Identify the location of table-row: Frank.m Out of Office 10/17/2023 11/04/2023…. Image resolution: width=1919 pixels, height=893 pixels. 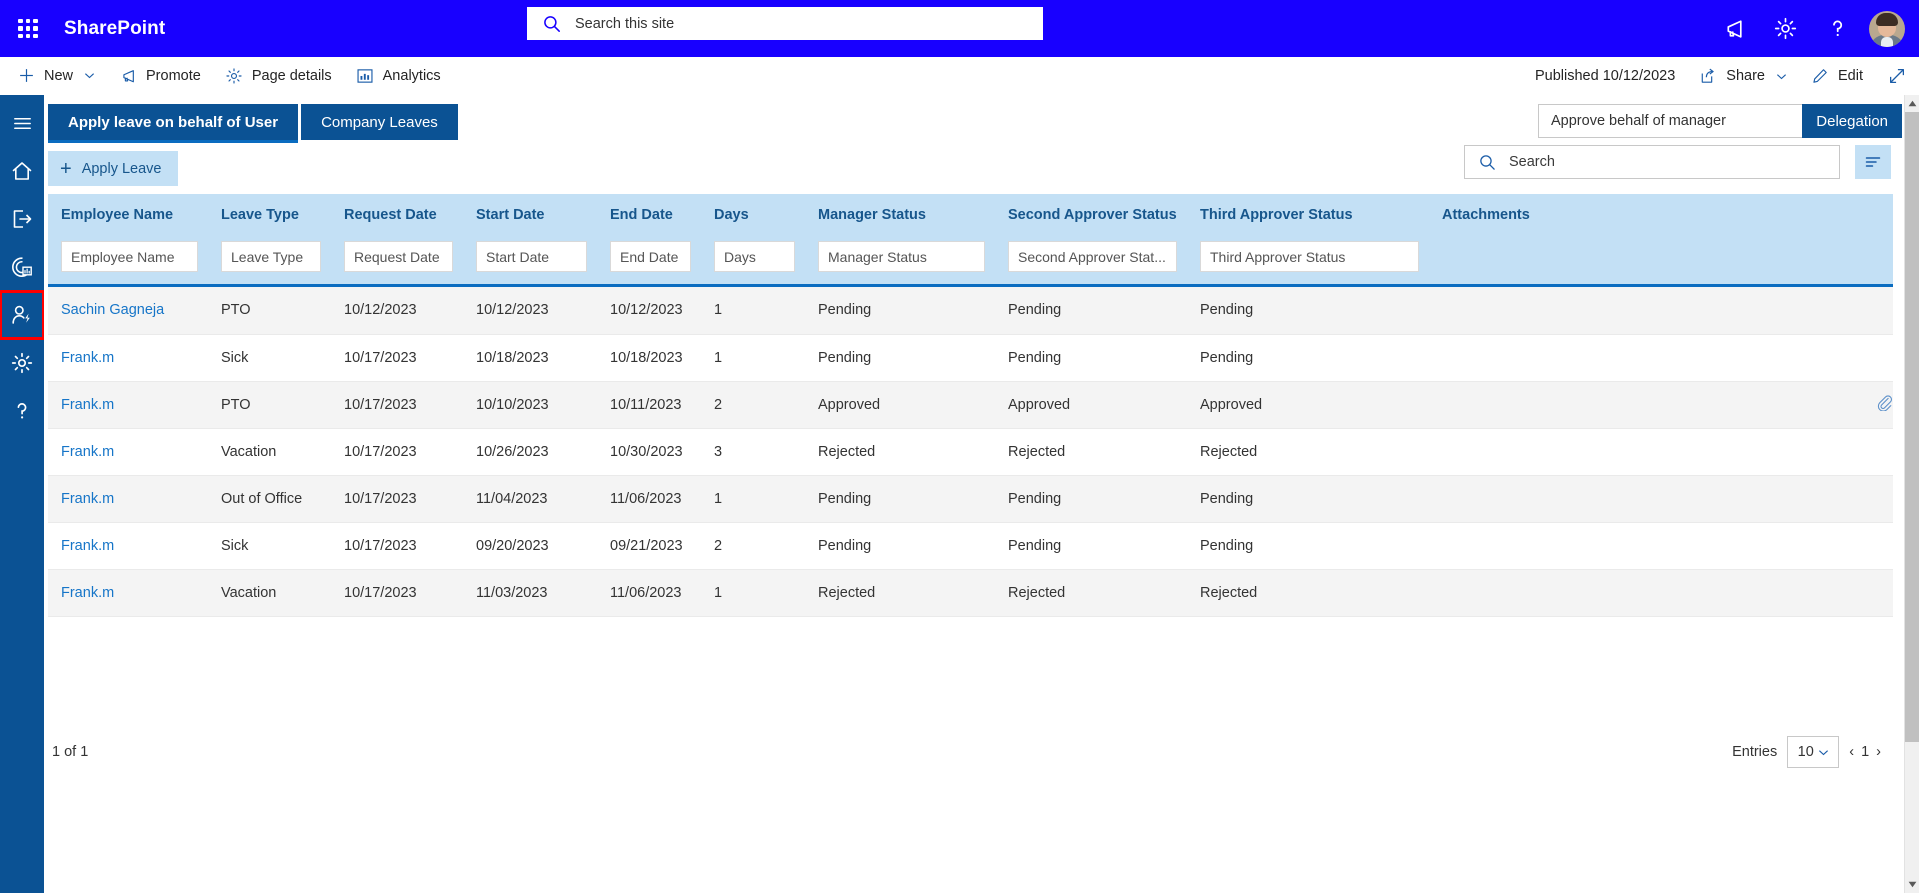
(970, 499).